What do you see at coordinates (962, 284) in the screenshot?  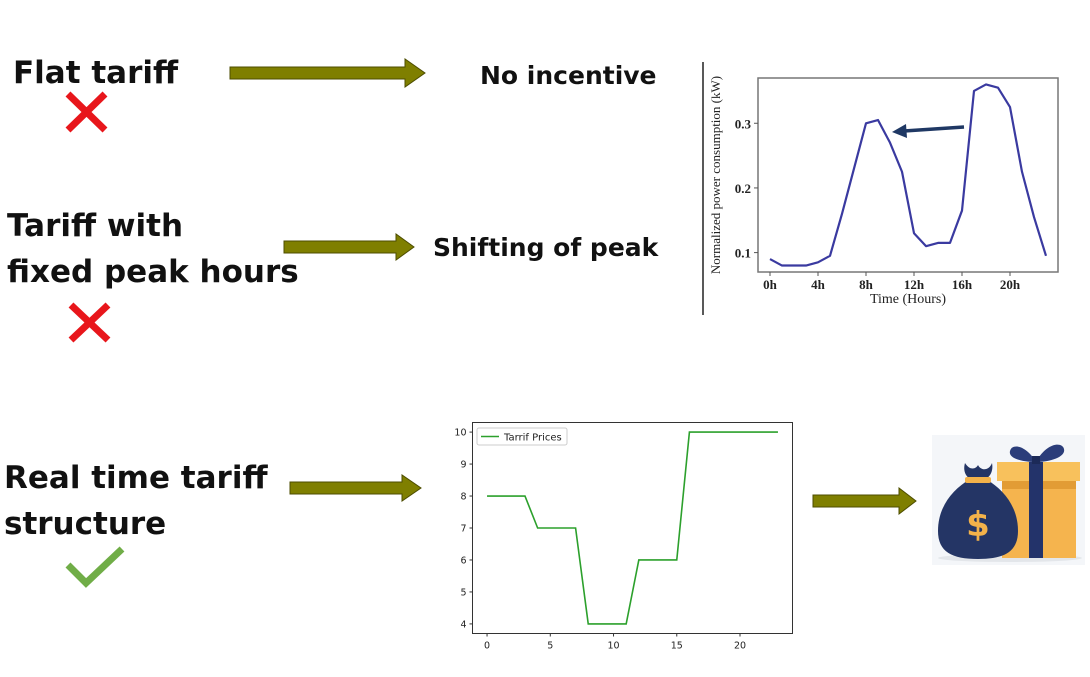 I see `x-tick-label: 16h` at bounding box center [962, 284].